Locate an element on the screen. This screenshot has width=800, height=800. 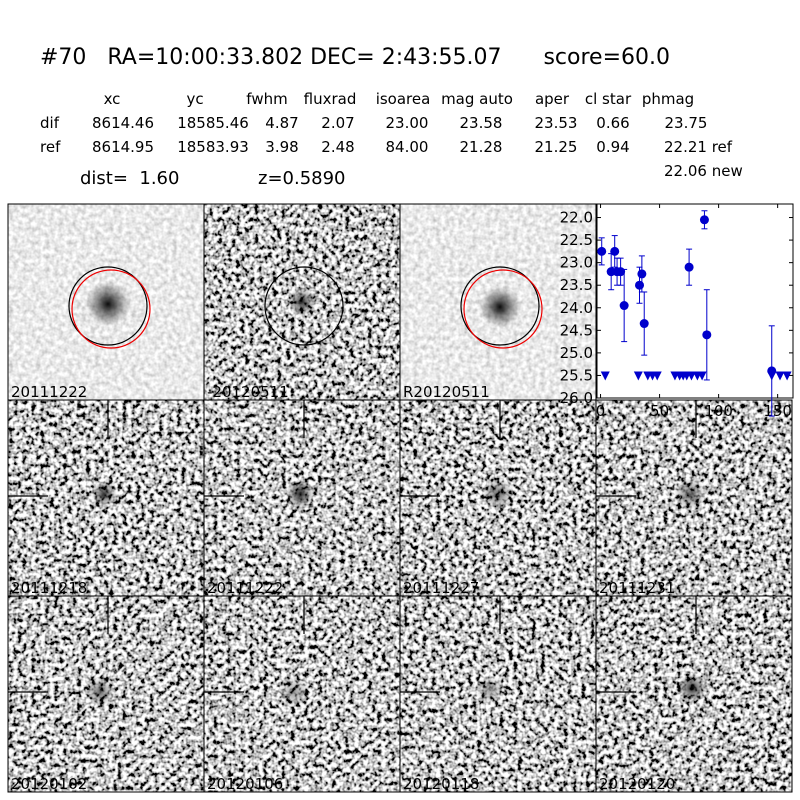
column-header: cl star is located at coordinates (608, 99).